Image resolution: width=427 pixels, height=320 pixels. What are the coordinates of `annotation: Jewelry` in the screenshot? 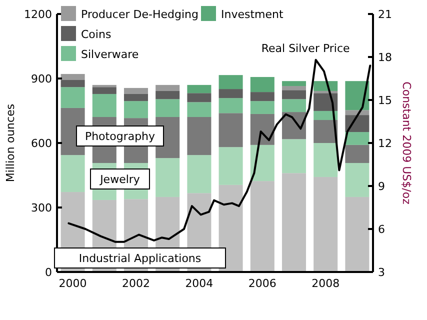 It's located at (119, 179).